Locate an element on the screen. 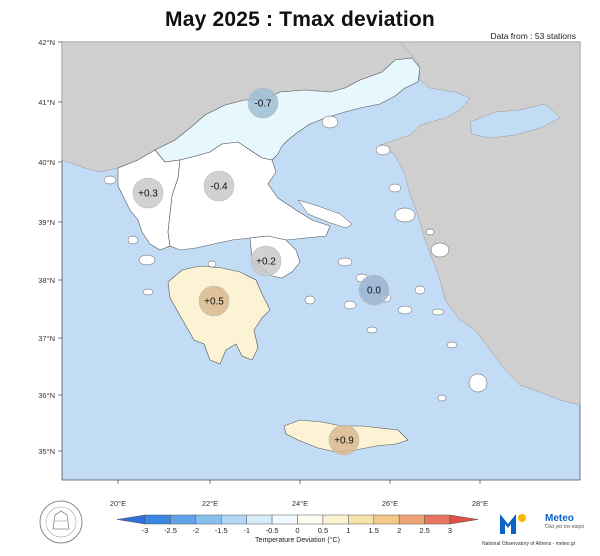 The image size is (600, 556). colorbar-tick-label: 2.5 is located at coordinates (424, 530).